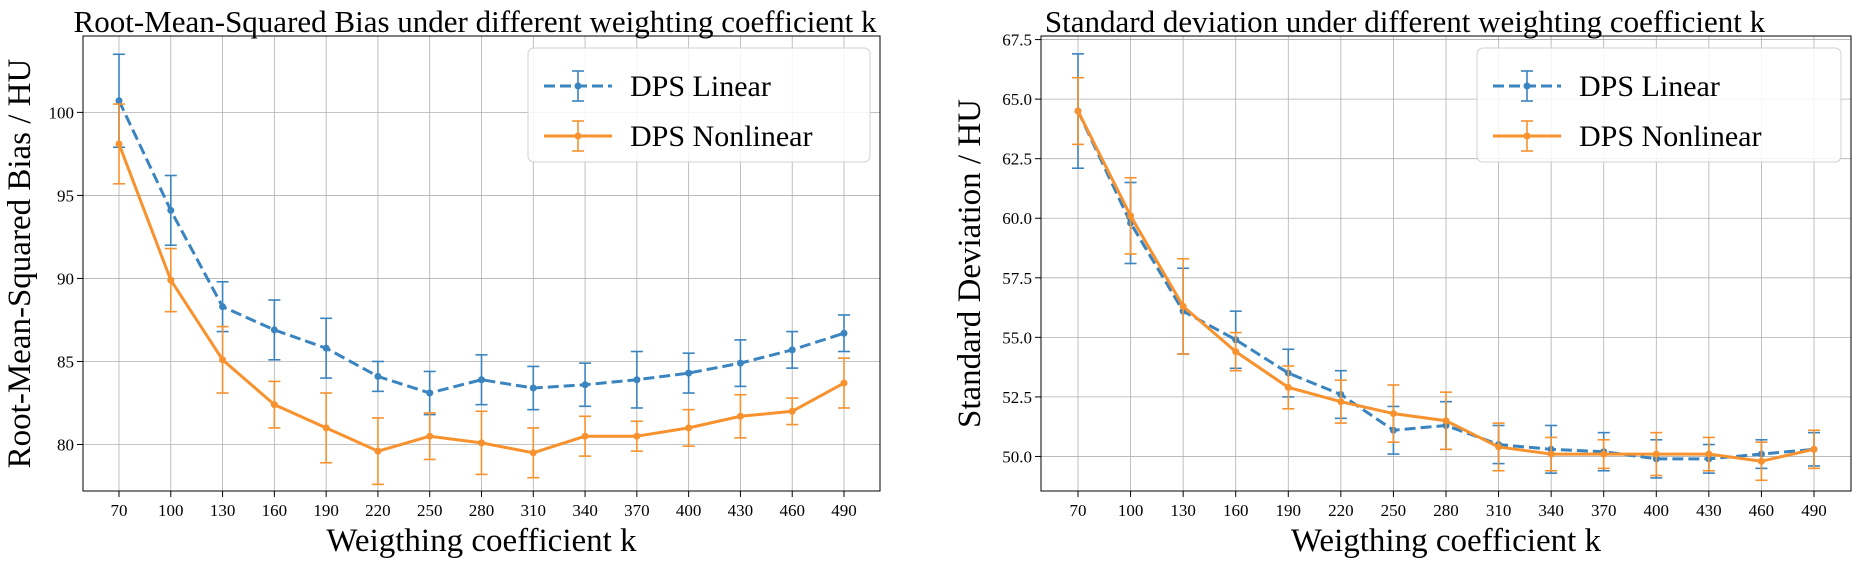 The height and width of the screenshot is (568, 1861). I want to click on std-linear-legend-label: DPS Linear, so click(1649, 86).